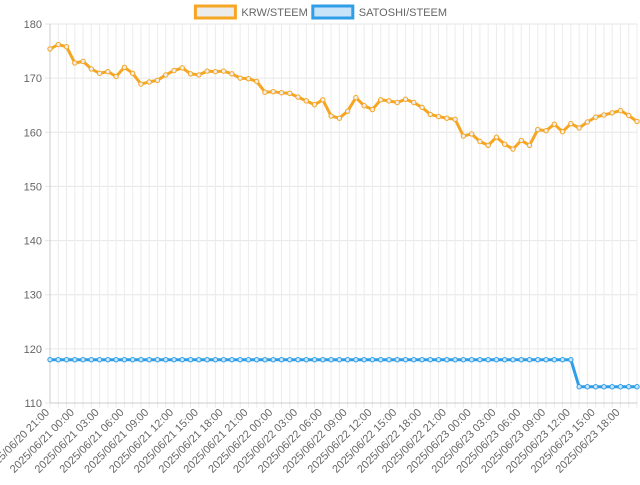  I want to click on legend-item: SATOSHI/STEEM, so click(379, 12).